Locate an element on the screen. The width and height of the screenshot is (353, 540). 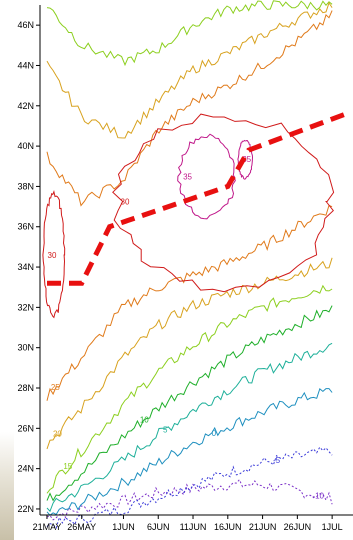
y-tick-label-44N: 44N is located at coordinates (25, 66).